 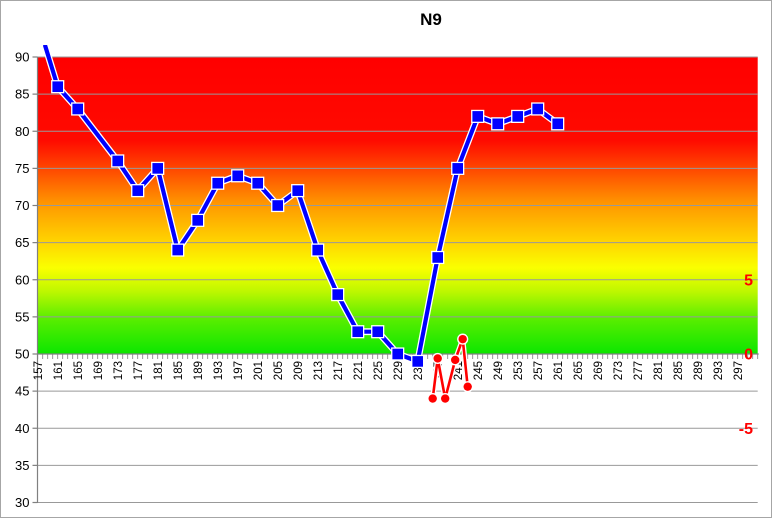 What do you see at coordinates (199, 370) in the screenshot?
I see `svg-text: 189` at bounding box center [199, 370].